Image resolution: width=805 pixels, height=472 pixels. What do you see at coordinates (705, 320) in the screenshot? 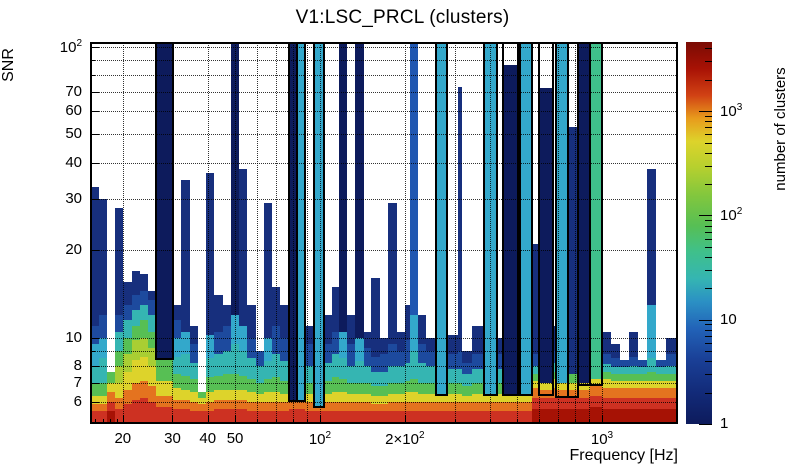
I see `colorbar-tick` at bounding box center [705, 320].